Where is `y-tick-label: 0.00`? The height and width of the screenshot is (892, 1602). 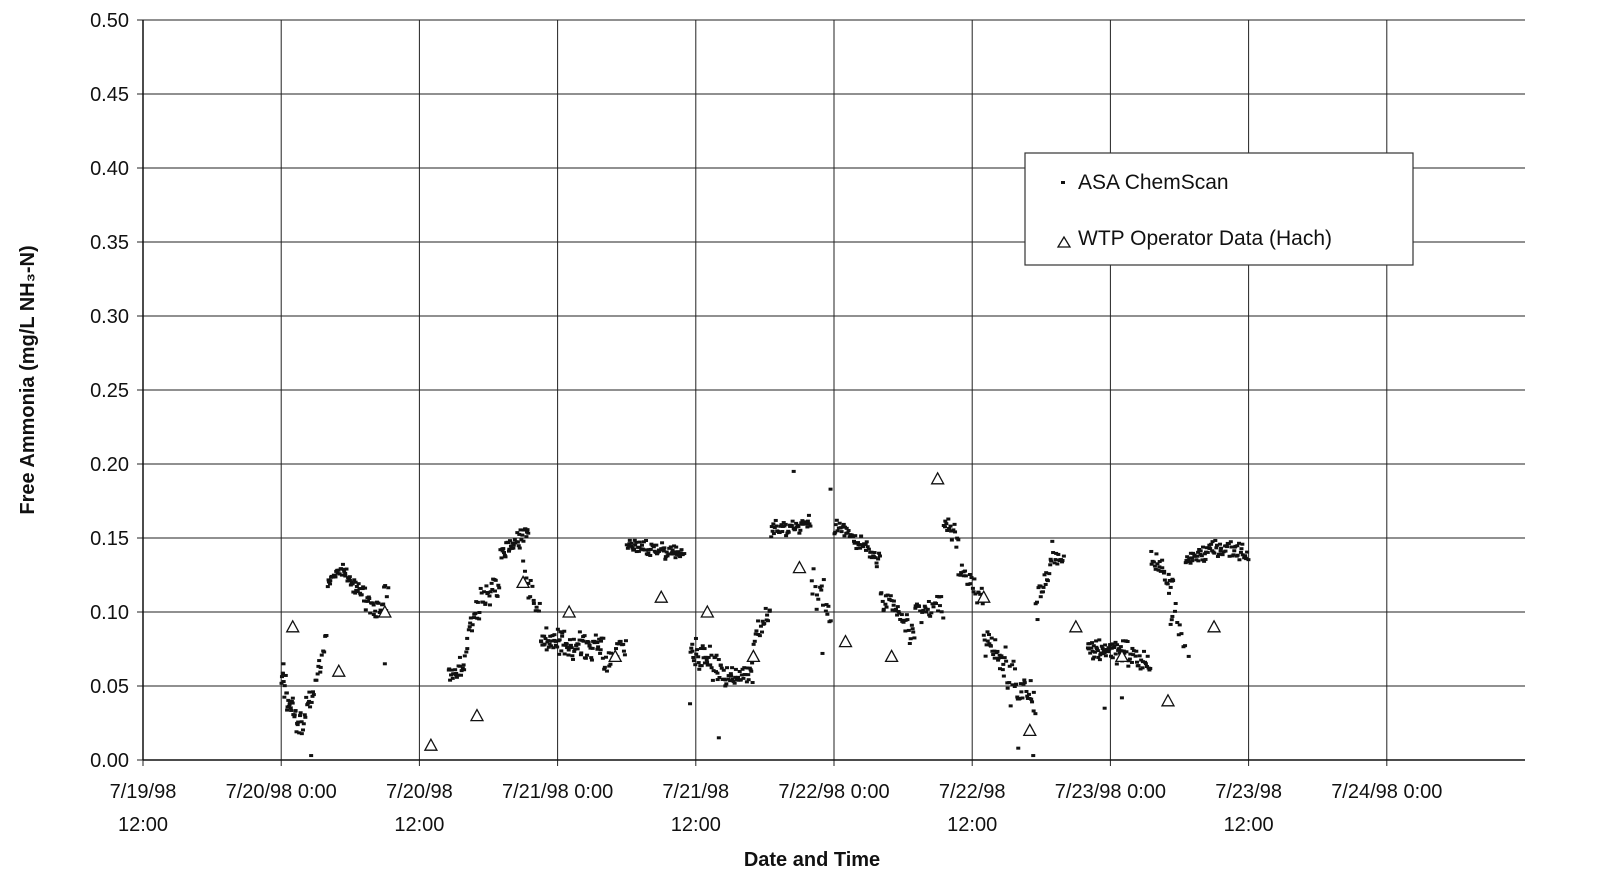 y-tick-label: 0.00 is located at coordinates (109, 761).